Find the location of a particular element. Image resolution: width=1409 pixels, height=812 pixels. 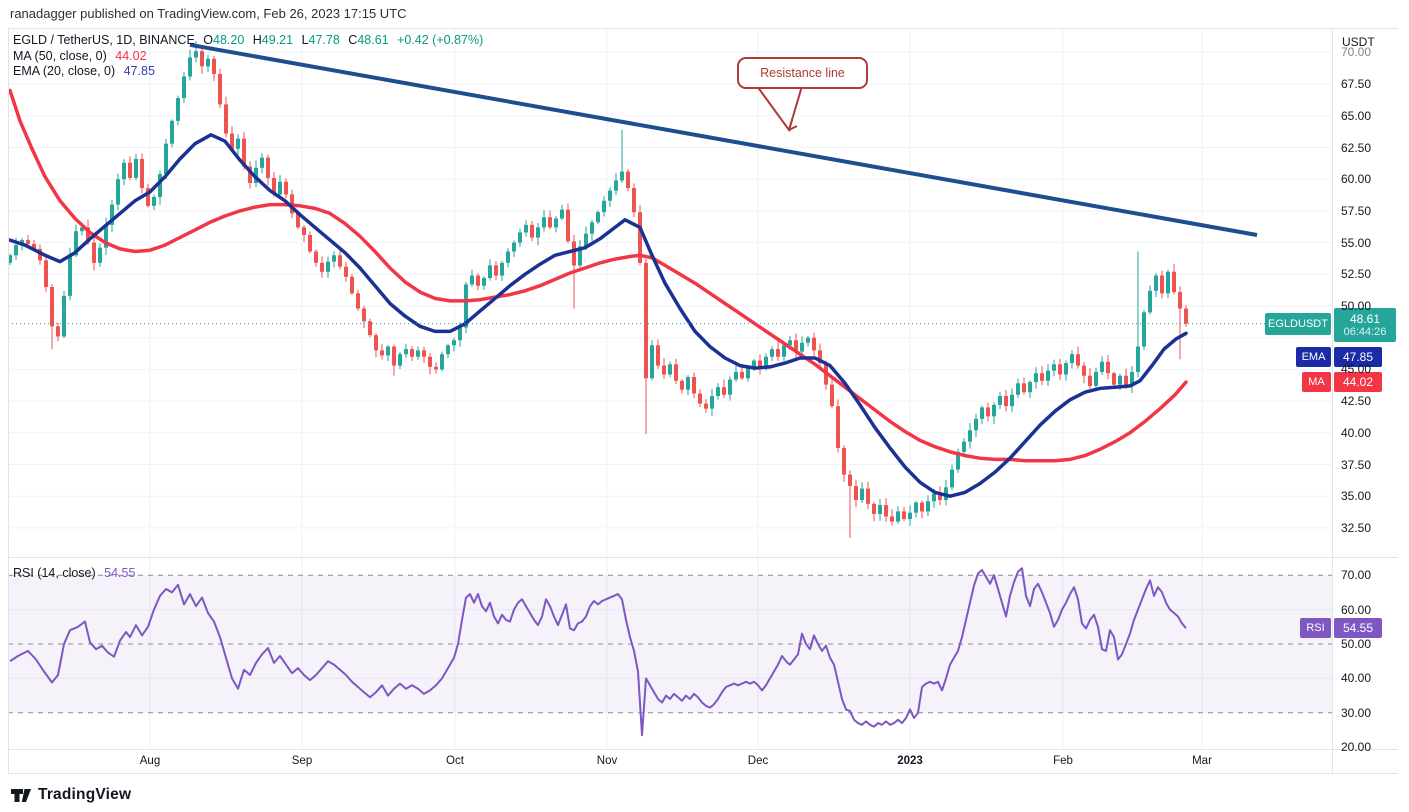

symbol-badge-chip: EGLDUSDT is located at coordinates (1298, 324).